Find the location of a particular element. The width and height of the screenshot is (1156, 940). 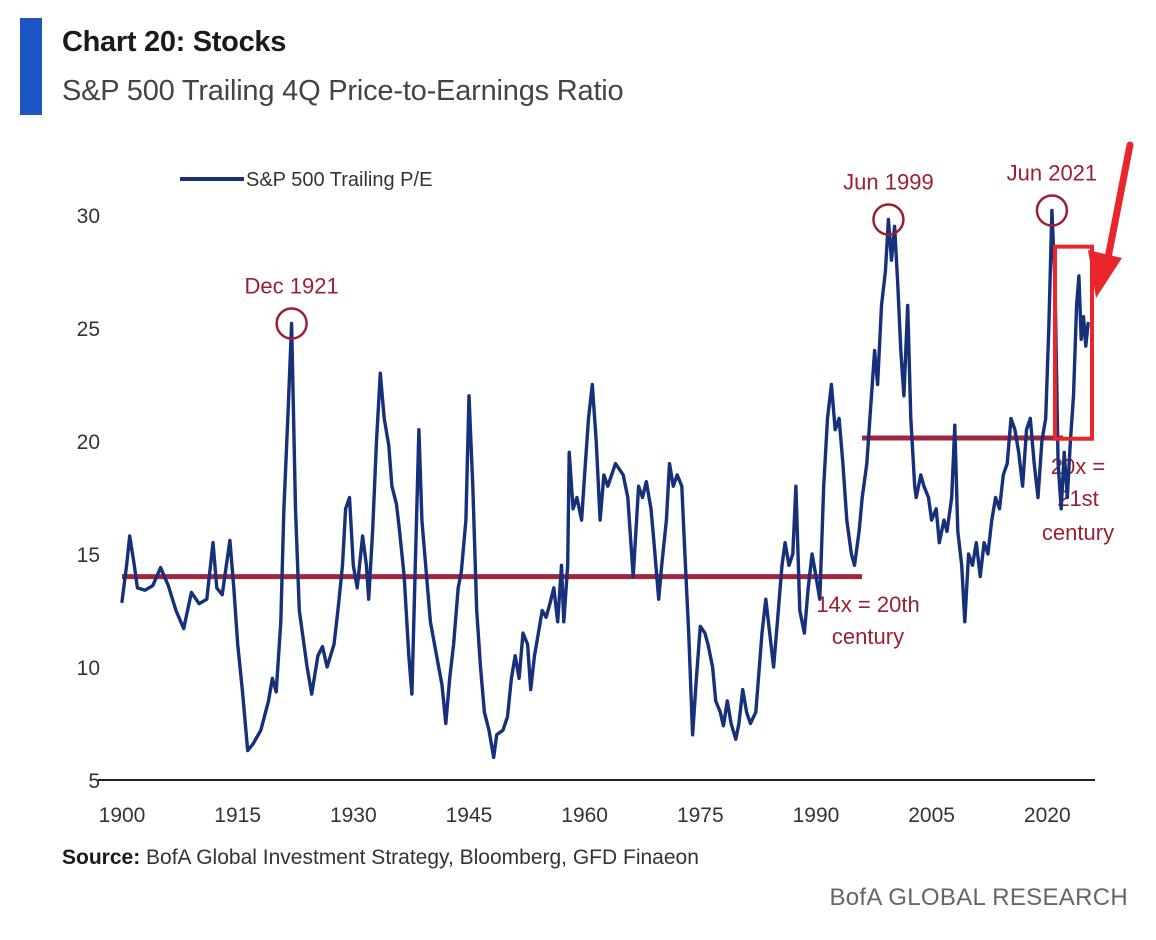

x-tick-label: 1900 is located at coordinates (122, 815).